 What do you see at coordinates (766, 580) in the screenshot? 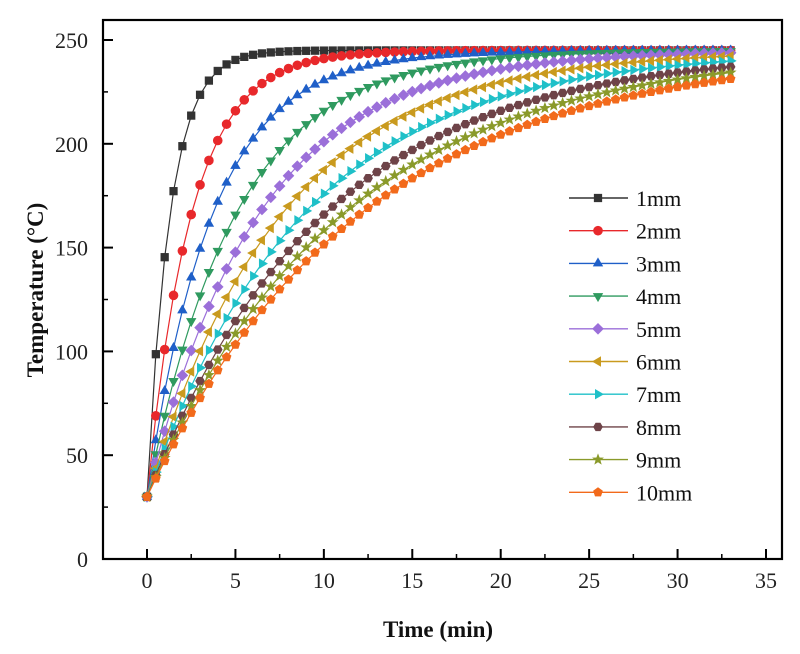
I see `x-tick-label: 35` at bounding box center [766, 580].